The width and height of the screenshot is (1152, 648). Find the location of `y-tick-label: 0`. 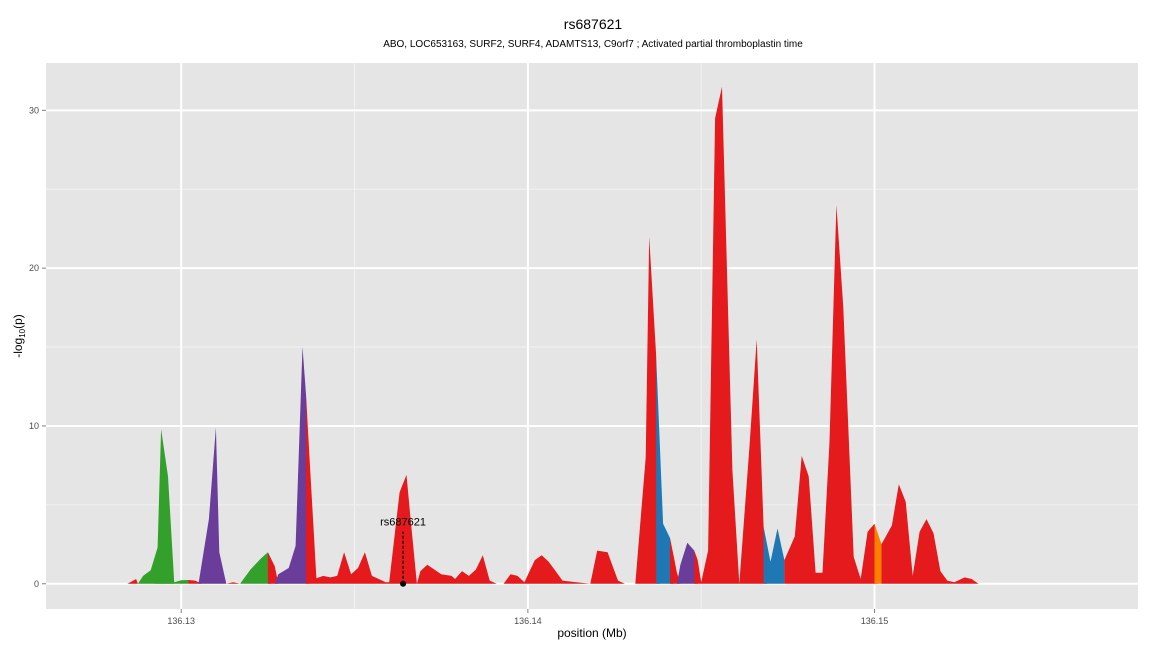

y-tick-label: 0 is located at coordinates (36, 584).